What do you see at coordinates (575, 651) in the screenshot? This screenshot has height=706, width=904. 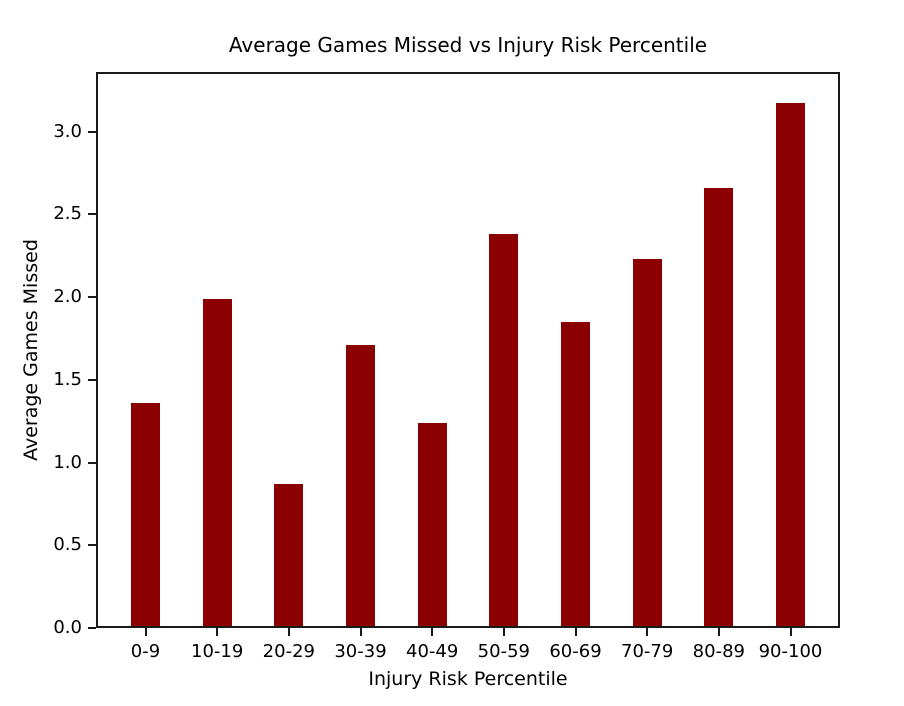 I see `x-tick-label: 60-69` at bounding box center [575, 651].